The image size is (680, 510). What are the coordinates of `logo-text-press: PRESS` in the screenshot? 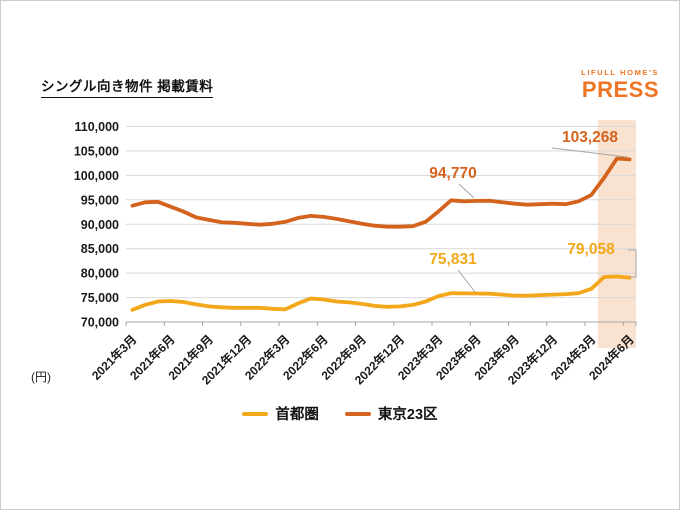 It's located at (620, 89).